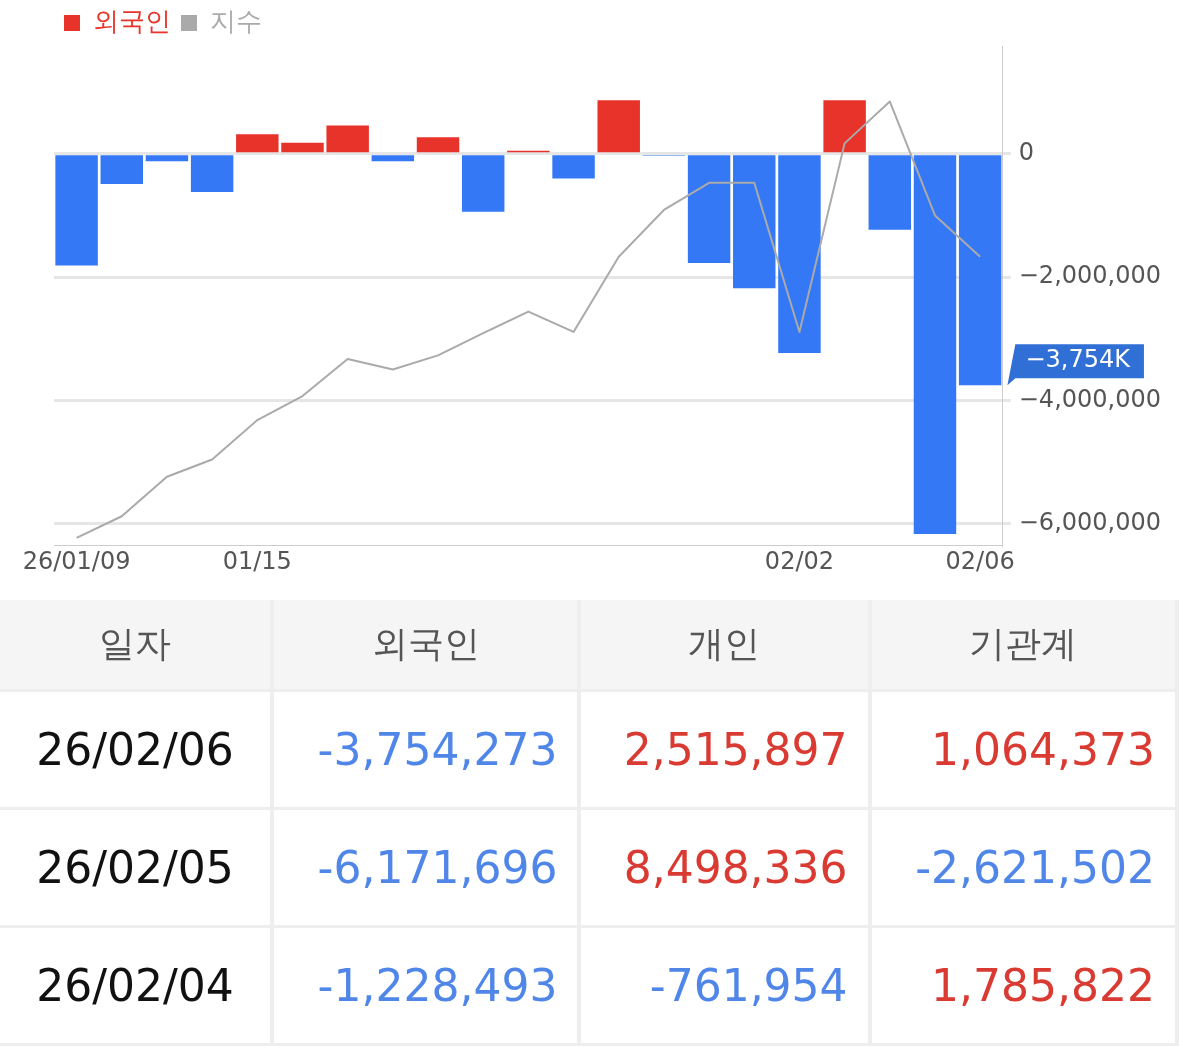 This screenshot has width=1179, height=1048. Describe the element at coordinates (1090, 521) in the screenshot. I see `y-tick-label: −6,000,000` at that location.